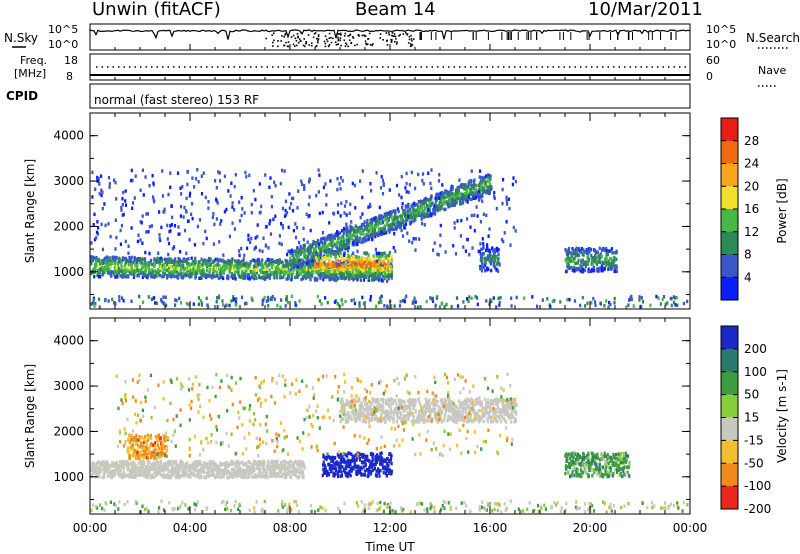  I want to click on freq-scale-top: 18, so click(71, 60).